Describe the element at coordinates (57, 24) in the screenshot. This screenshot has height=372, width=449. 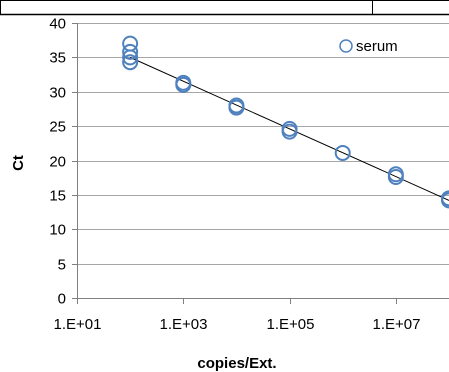
I see `y-tick-label-40: 40` at that location.